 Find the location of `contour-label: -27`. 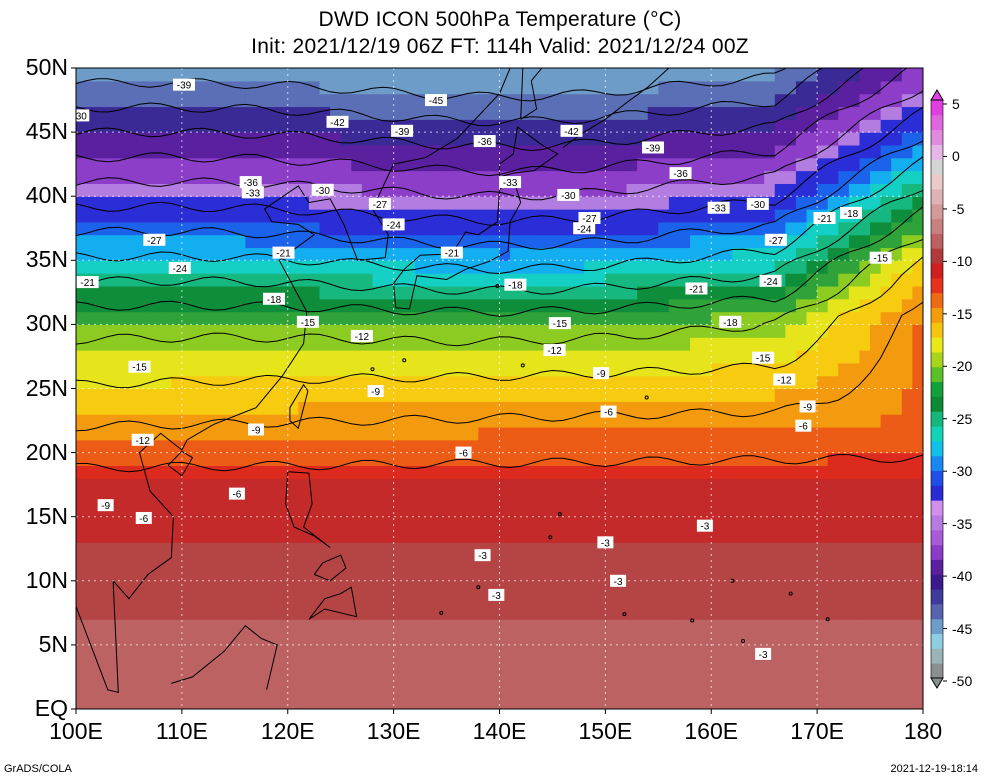

contour-label: -27 is located at coordinates (154, 240).